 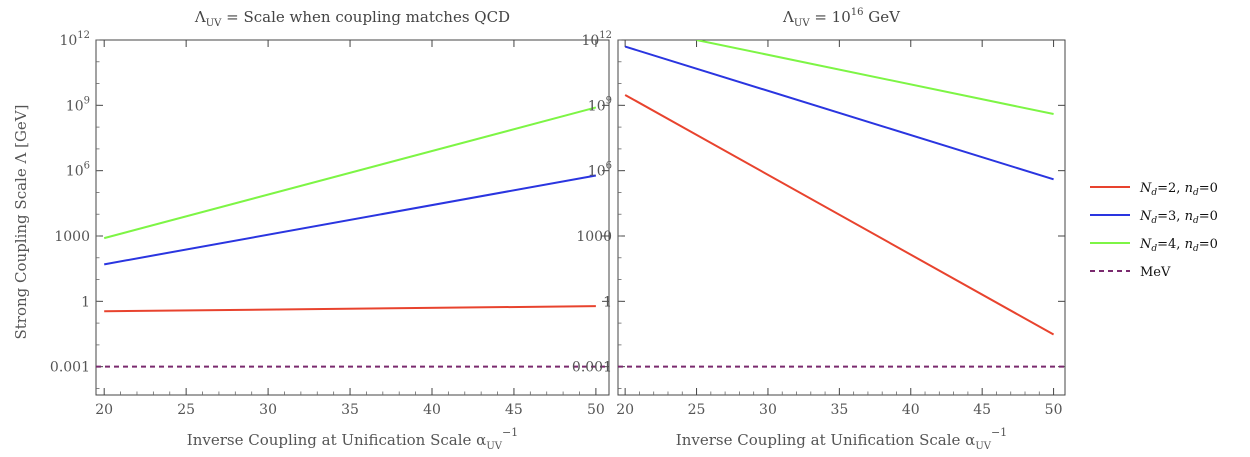 I want to click on legend-label: MeV, so click(x=1155, y=272).